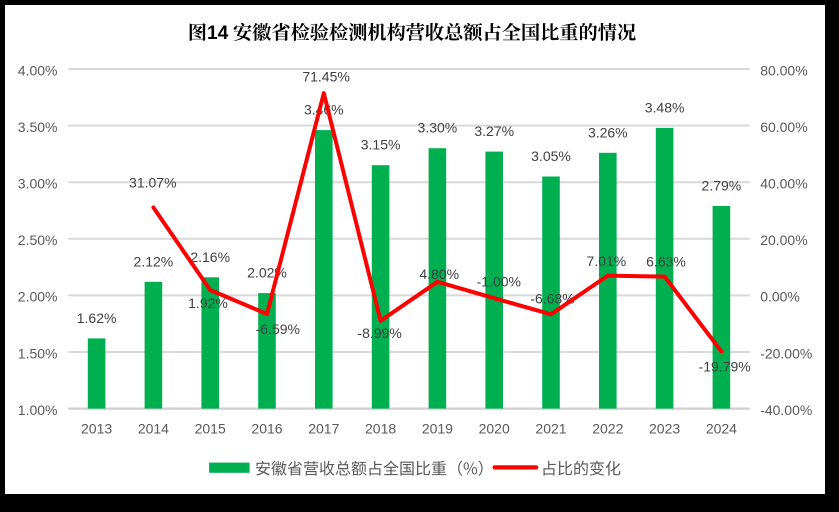 This screenshot has height=512, width=839. Describe the element at coordinates (722, 186) in the screenshot. I see `svg-text: 2.79%` at that location.